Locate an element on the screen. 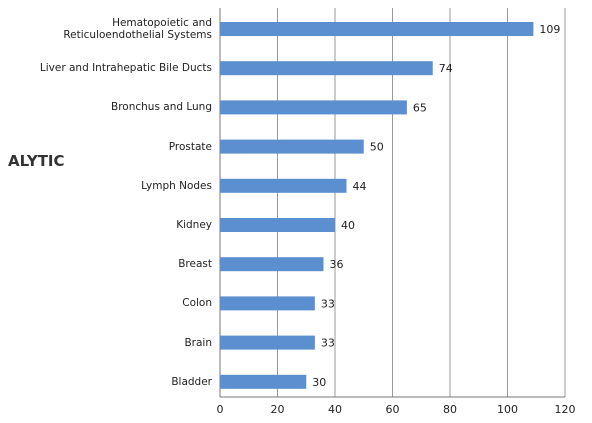 The width and height of the screenshot is (592, 423). y-tick-label: Bronchus and Lung is located at coordinates (161, 107).